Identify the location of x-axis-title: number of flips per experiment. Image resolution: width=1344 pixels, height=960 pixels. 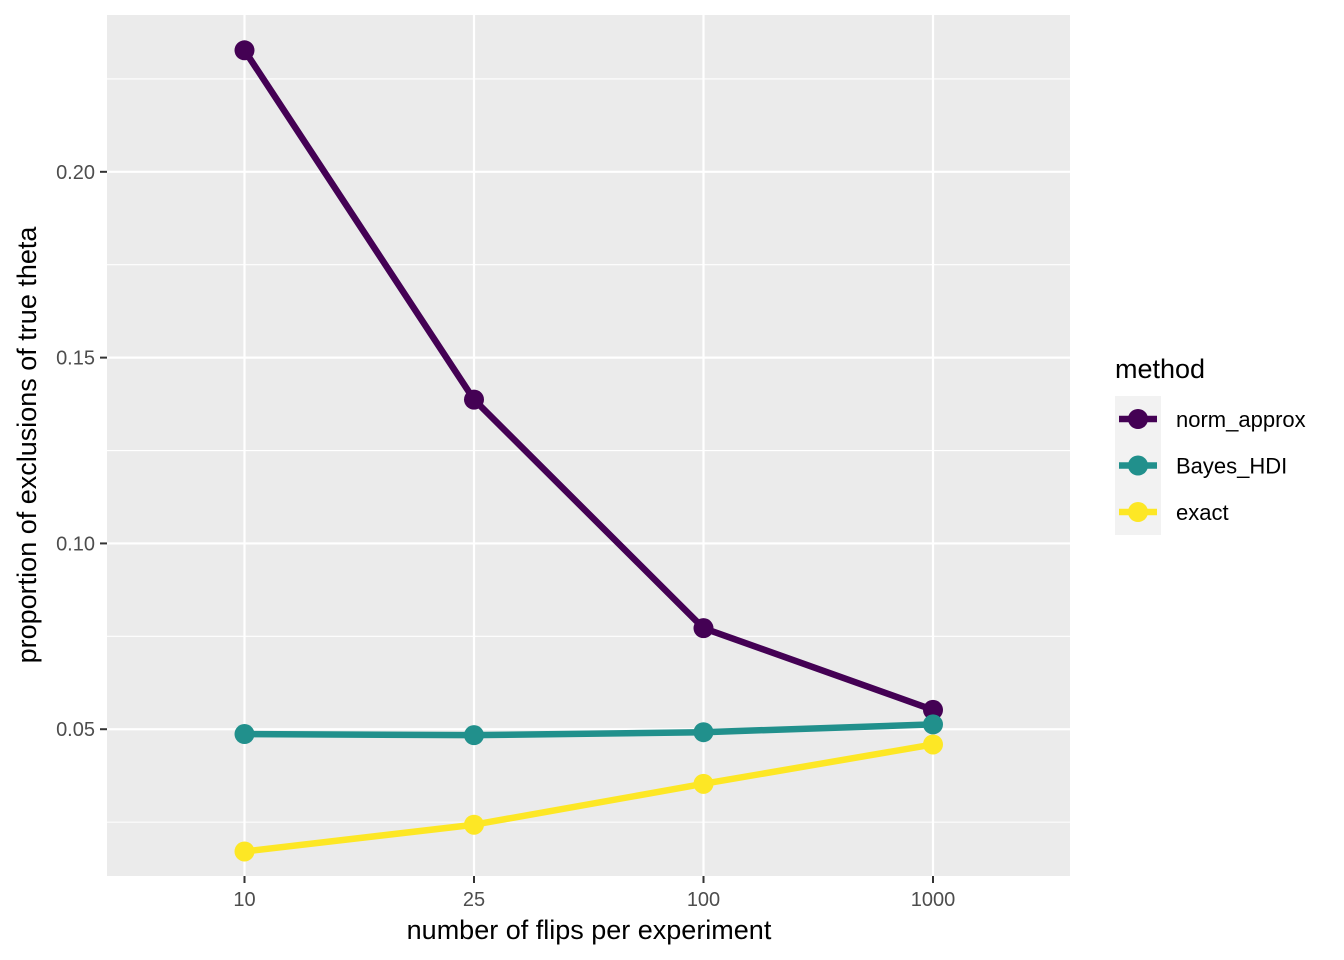
(589, 930).